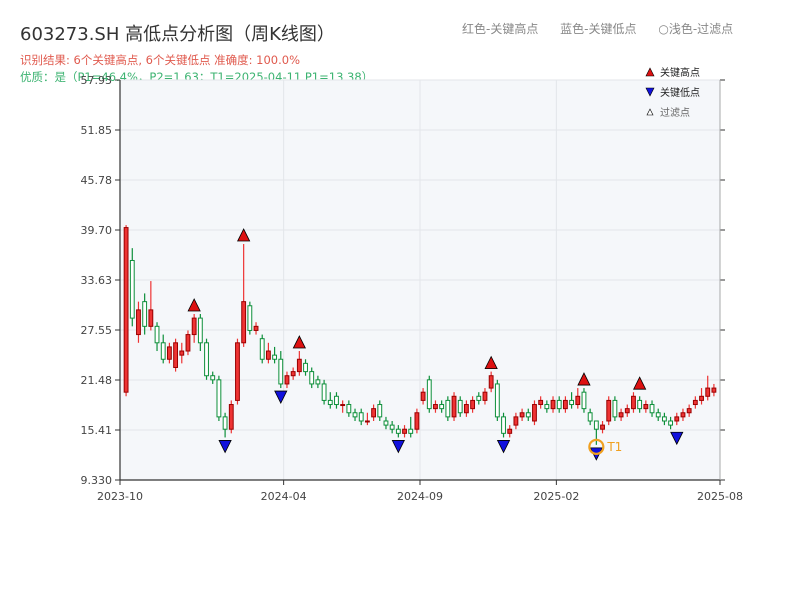  Describe the element at coordinates (500, 29) in the screenshot. I see `legend-high-text: 红色-关键高点` at that location.